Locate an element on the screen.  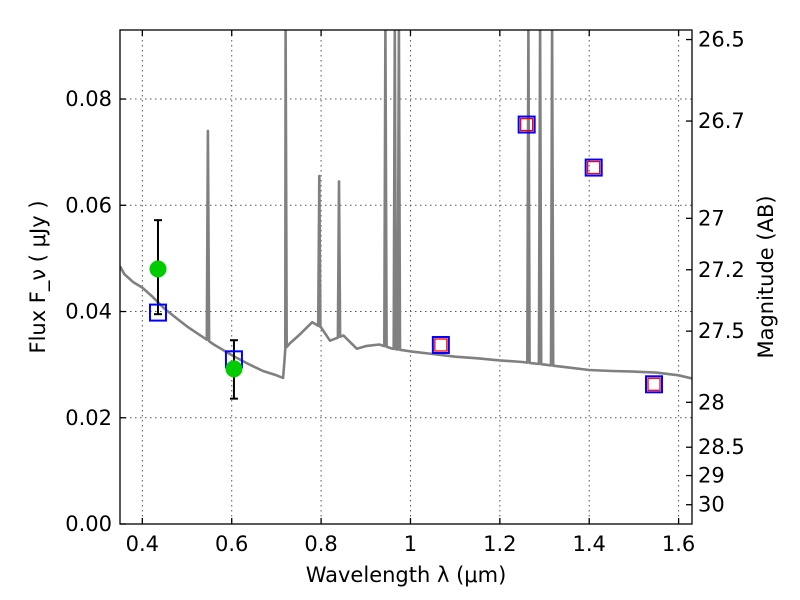
mag-tick-label: 26.7 is located at coordinates (721, 121).